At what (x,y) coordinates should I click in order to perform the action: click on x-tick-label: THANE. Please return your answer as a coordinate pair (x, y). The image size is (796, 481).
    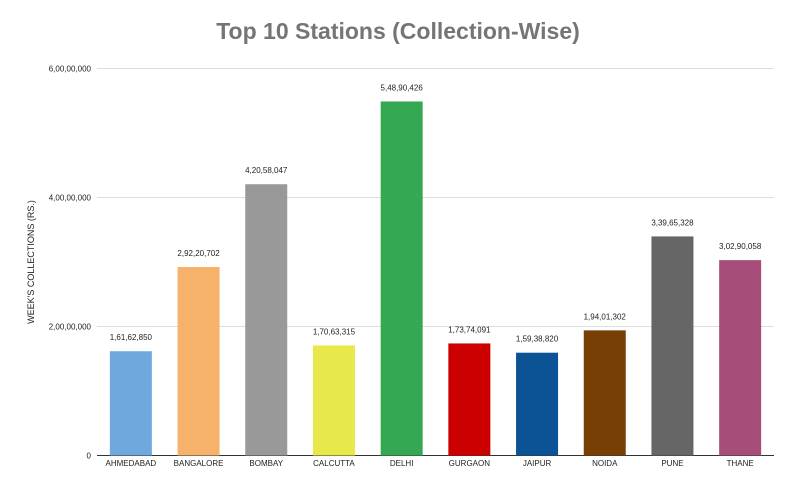
    Looking at the image, I should click on (740, 463).